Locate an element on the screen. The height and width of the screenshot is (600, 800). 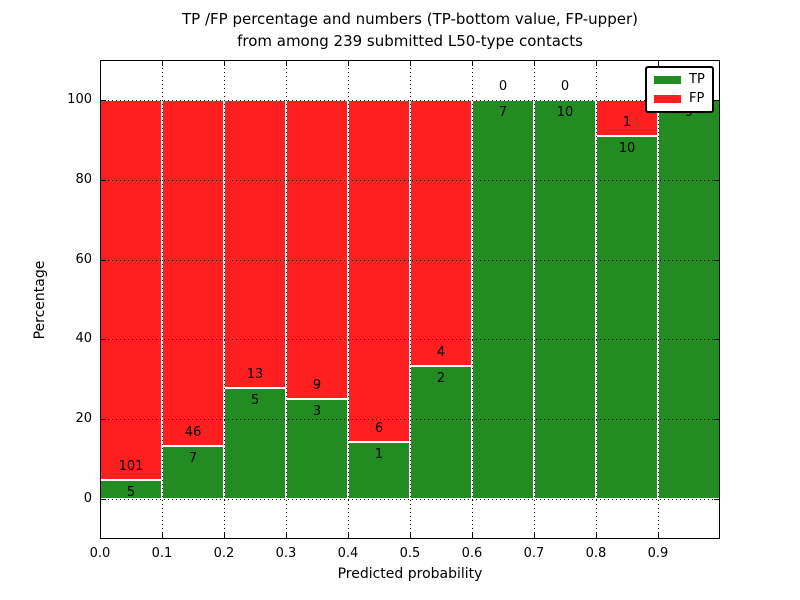
legend: TP FP is located at coordinates (679, 89).